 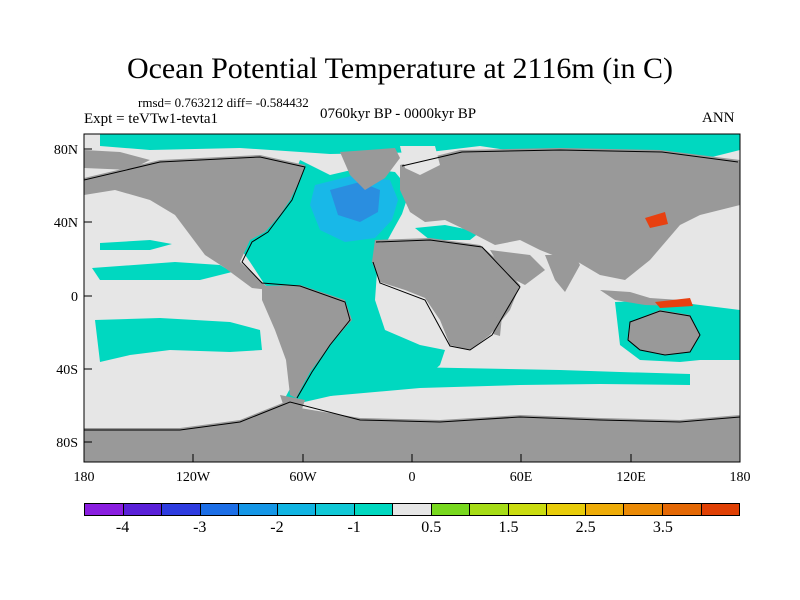 What do you see at coordinates (66, 150) in the screenshot?
I see `y-tick-label: 80N` at bounding box center [66, 150].